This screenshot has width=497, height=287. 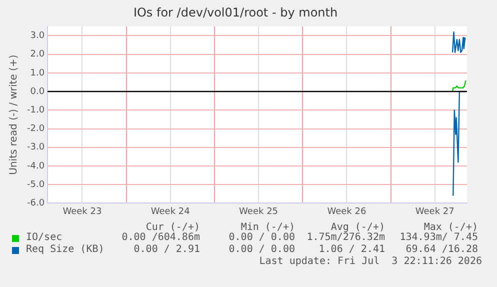 I want to click on y-tick-label: -1.0, so click(x=36, y=110).